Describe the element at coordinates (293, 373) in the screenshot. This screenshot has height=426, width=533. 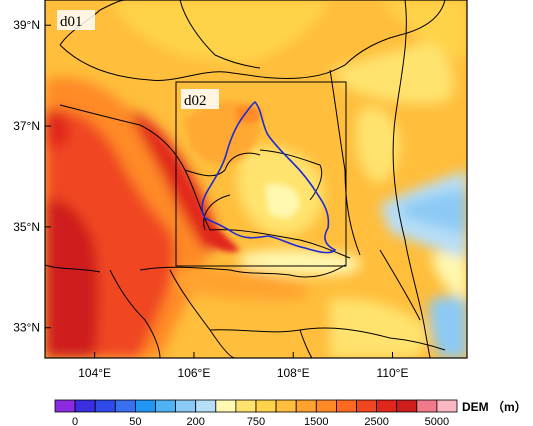
I see `lon-tick-label: 108°E` at that location.